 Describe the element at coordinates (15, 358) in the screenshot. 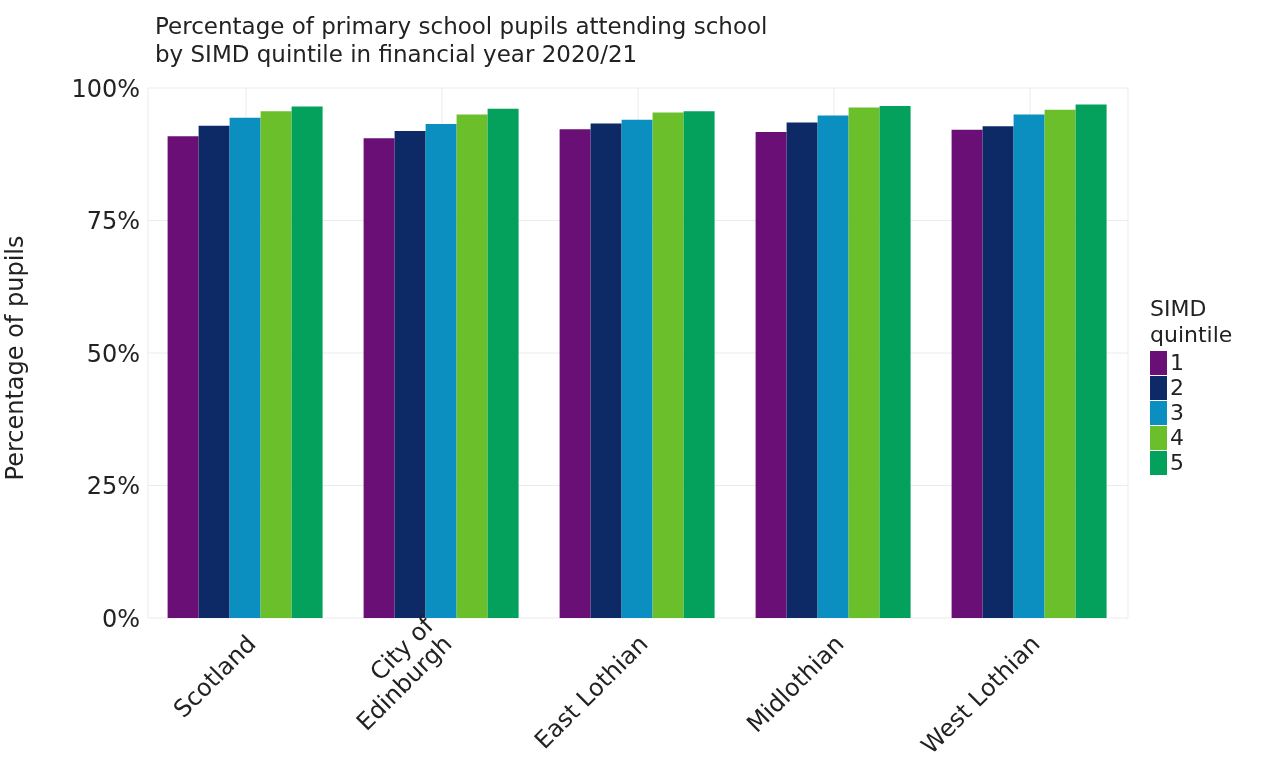

I see `y-axis-title: Percentage of pupils` at that location.